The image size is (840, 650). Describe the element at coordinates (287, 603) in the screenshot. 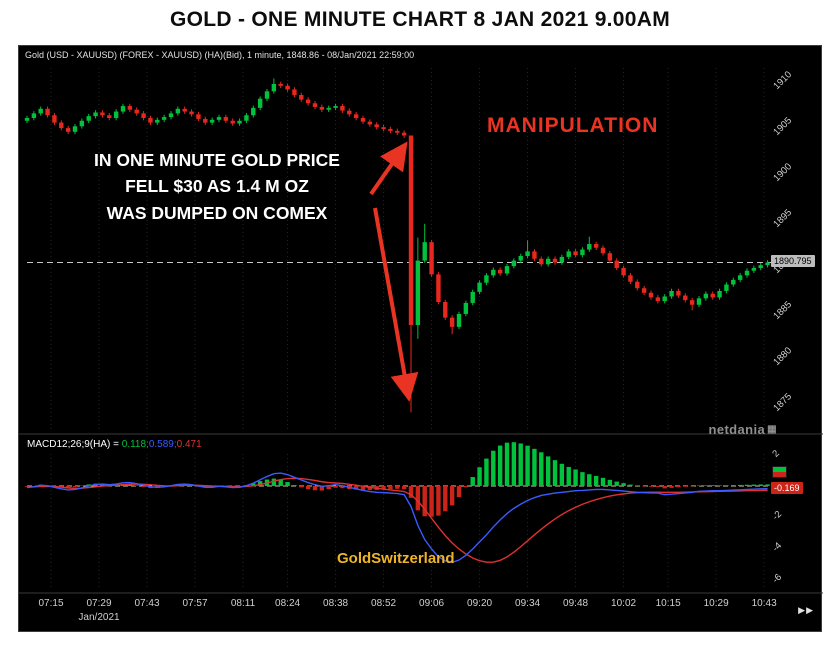

I see `svg-text: 08:24` at that location.